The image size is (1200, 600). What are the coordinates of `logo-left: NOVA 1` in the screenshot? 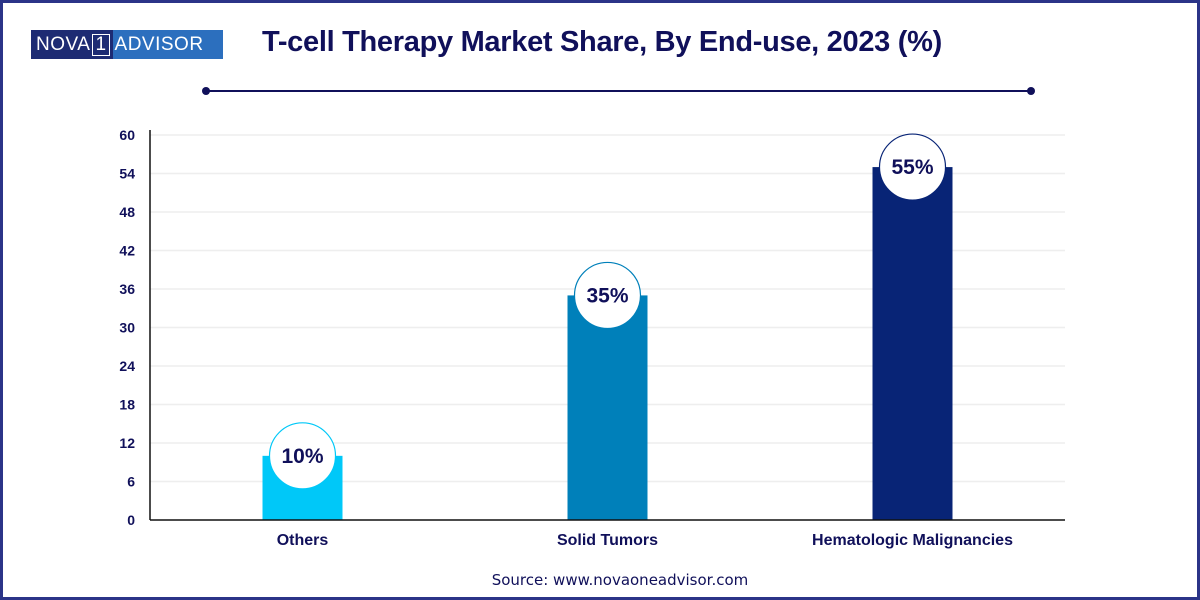 It's located at (72, 44).